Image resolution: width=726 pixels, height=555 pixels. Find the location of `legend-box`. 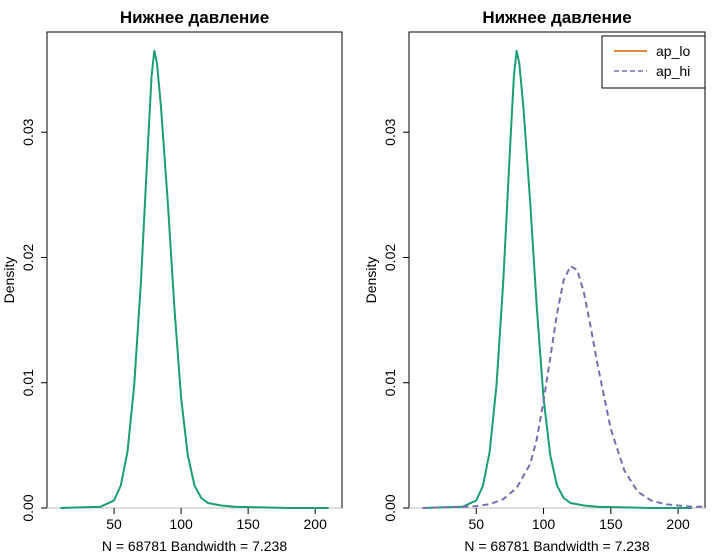

legend-box is located at coordinates (653, 62).